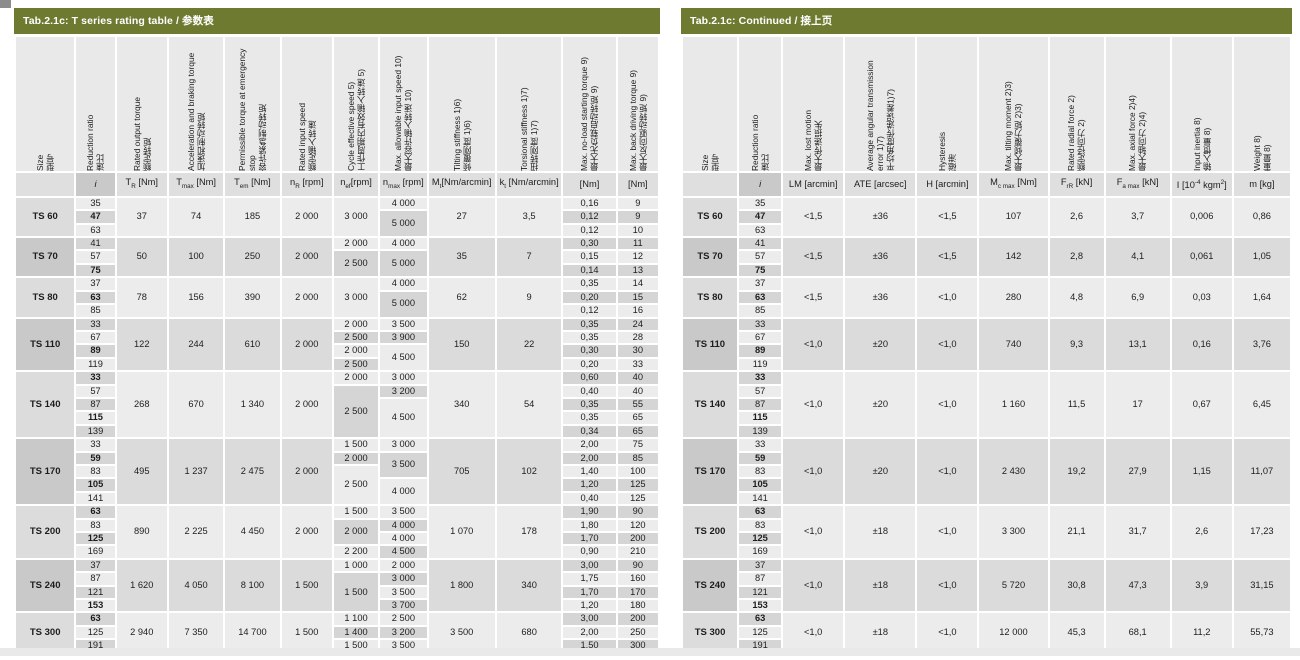  I want to click on col-header-torsional-stiffness: Torsional stiffness 1)7) 扭转刚度 1)7), so click(529, 104).